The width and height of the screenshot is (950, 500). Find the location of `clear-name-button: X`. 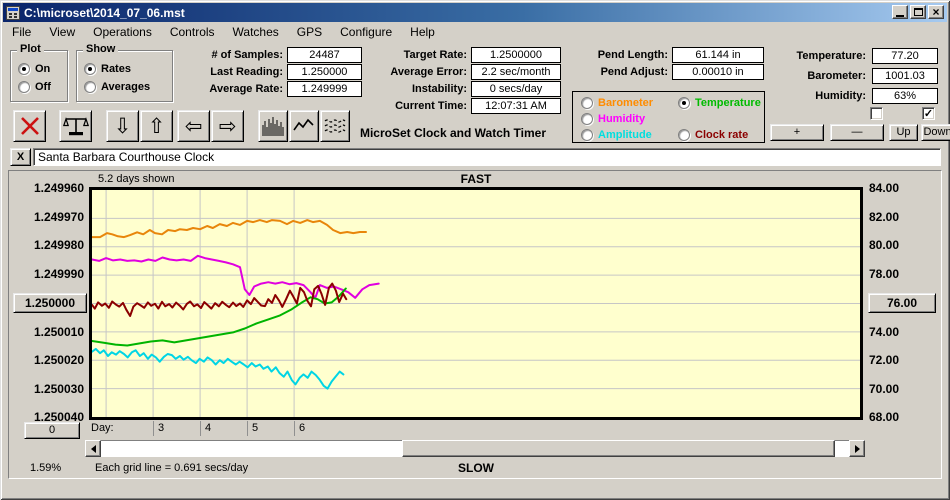

clear-name-button: X is located at coordinates (20, 157).